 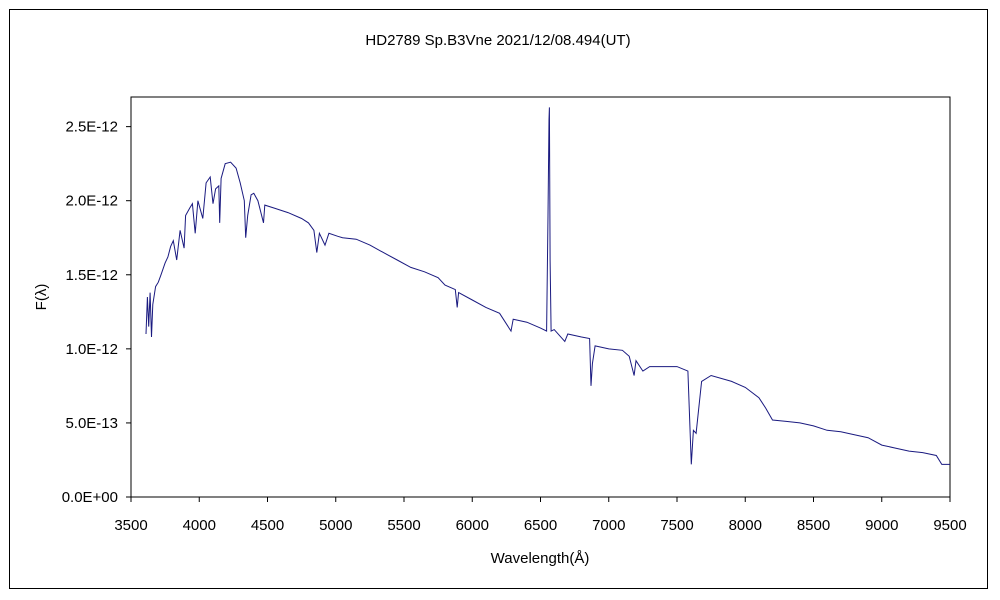 I want to click on x-tick-label: 9500, so click(x=949, y=525).